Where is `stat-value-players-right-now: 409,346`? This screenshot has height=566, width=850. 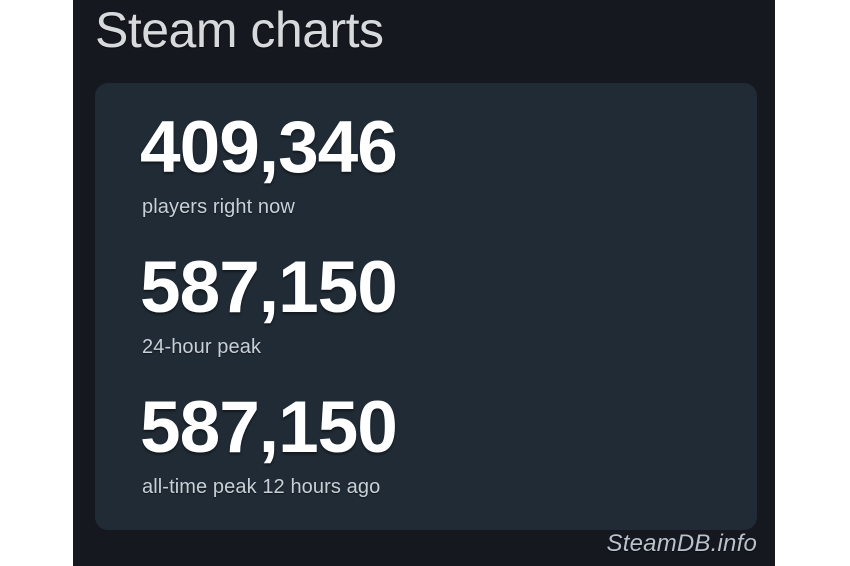 stat-value-players-right-now: 409,346 is located at coordinates (269, 147).